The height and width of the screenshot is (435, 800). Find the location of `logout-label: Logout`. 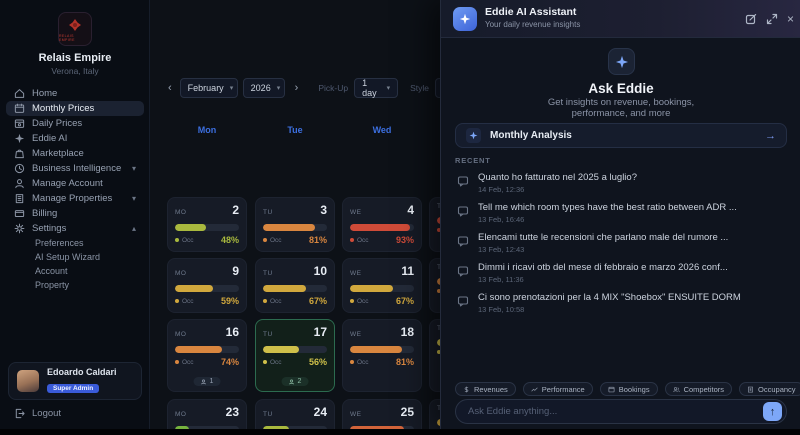

logout-label: Logout is located at coordinates (47, 413).